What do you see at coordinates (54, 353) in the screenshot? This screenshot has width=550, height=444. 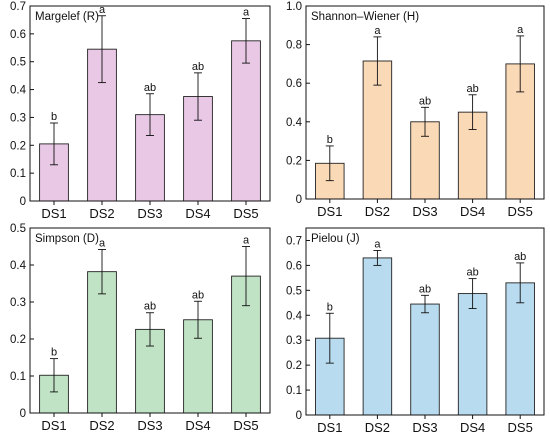 I see `simpson-letter-ds1: b` at bounding box center [54, 353].